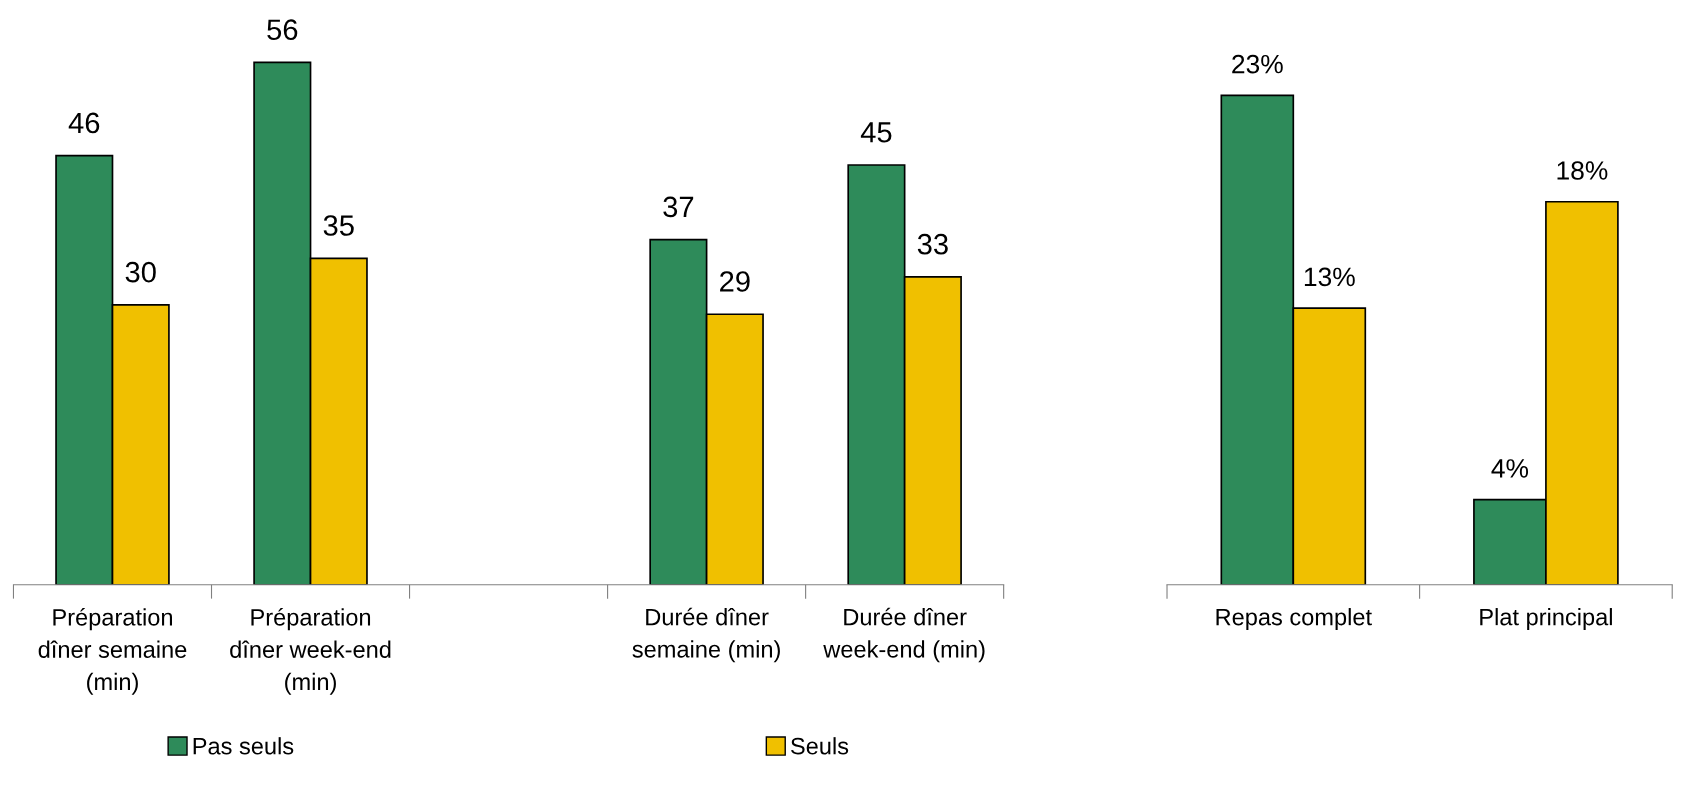 The width and height of the screenshot is (1684, 787). Describe the element at coordinates (282, 29) in the screenshot. I see `data-label: 56` at that location.